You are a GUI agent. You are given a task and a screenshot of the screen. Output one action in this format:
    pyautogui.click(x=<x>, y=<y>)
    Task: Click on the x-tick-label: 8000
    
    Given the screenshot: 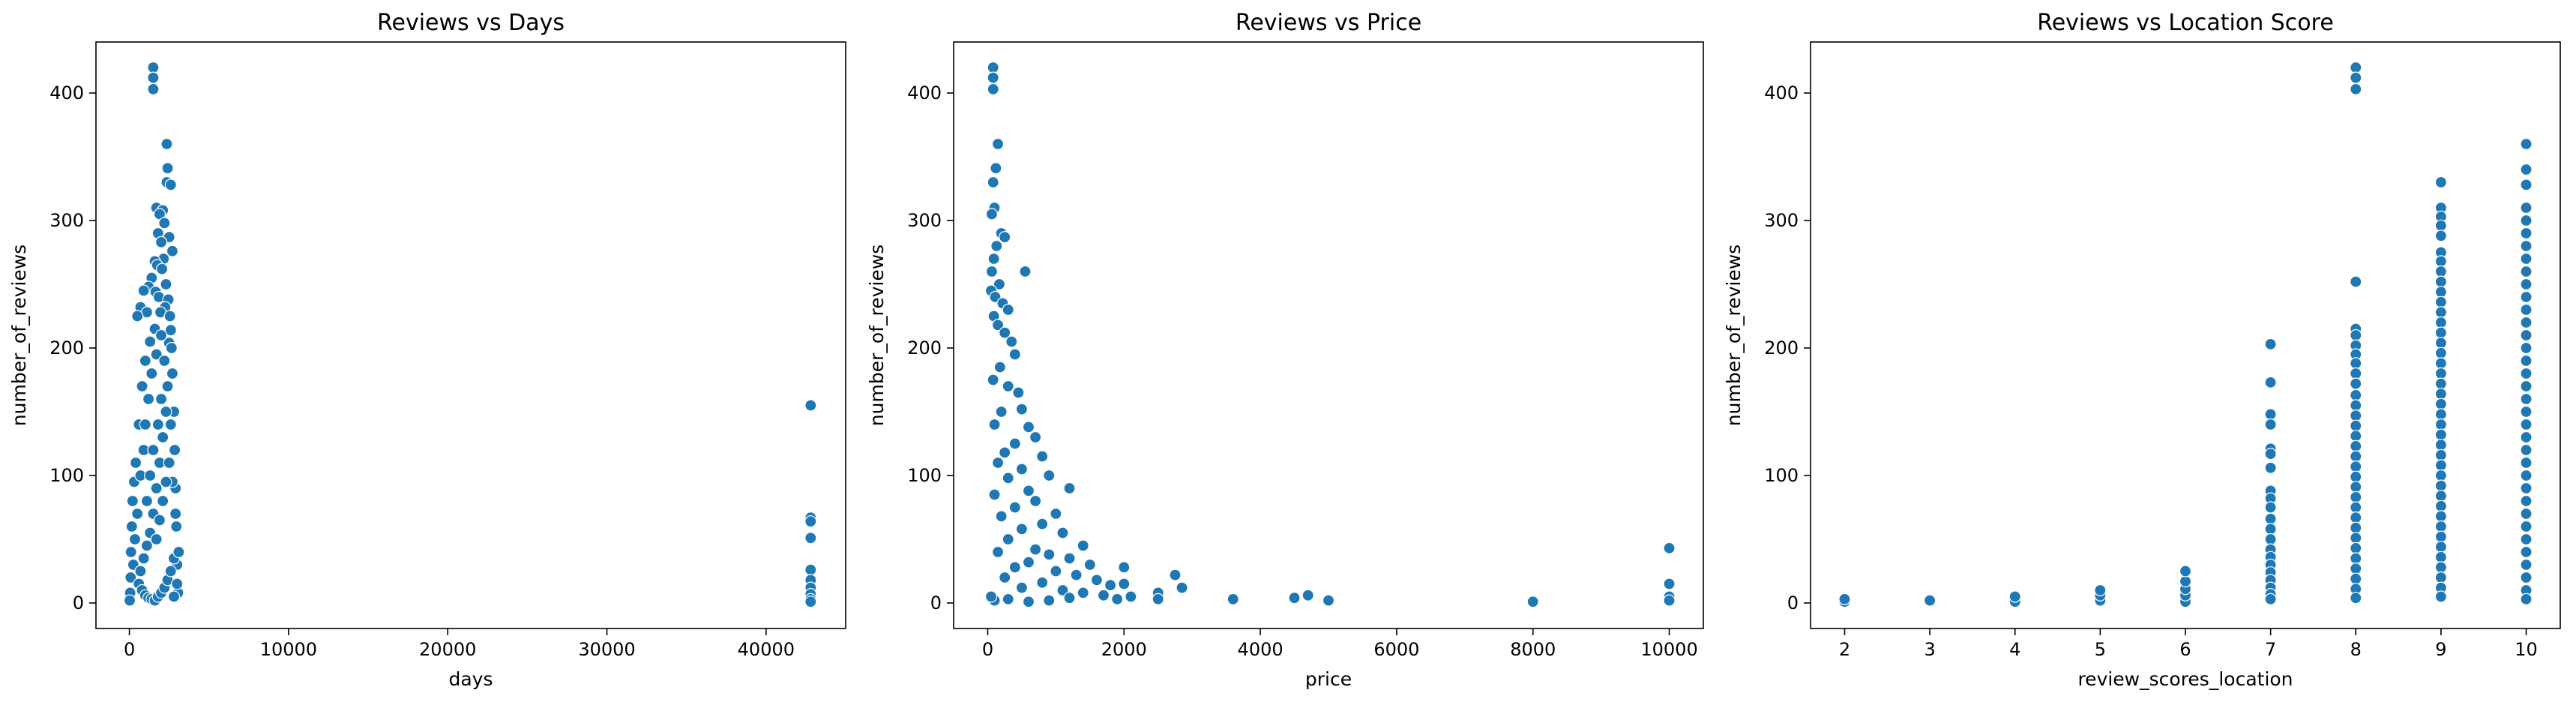 What is the action you would take?
    pyautogui.click(x=1533, y=649)
    